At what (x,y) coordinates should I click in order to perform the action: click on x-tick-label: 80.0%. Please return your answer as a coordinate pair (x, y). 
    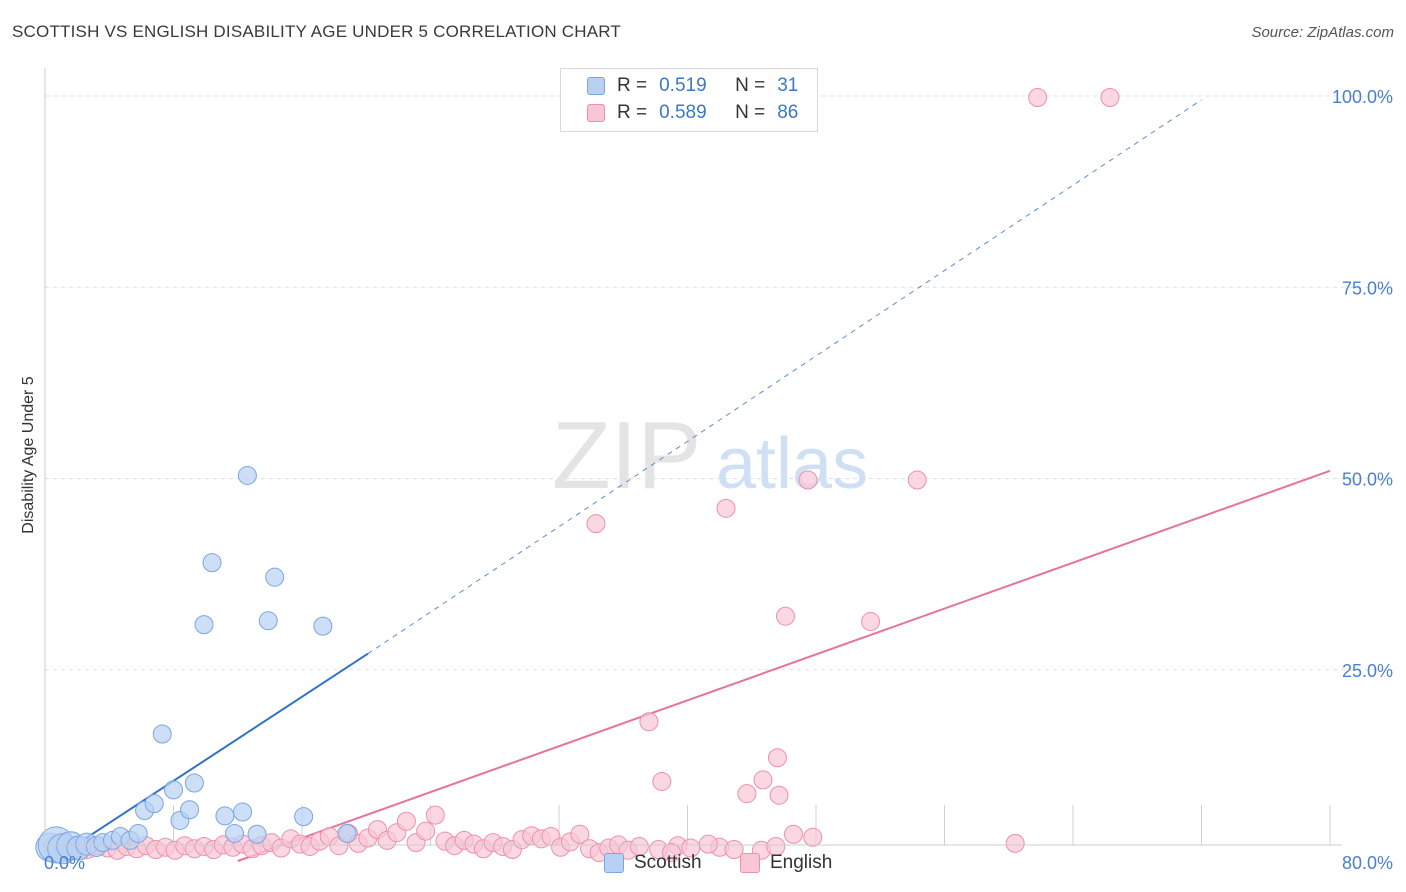
    Looking at the image, I should click on (1367, 863).